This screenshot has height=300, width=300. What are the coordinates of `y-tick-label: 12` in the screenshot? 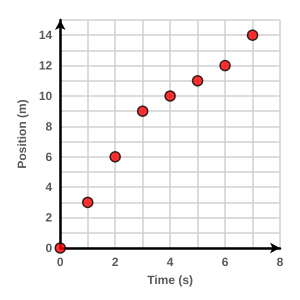 It's located at (45, 65).